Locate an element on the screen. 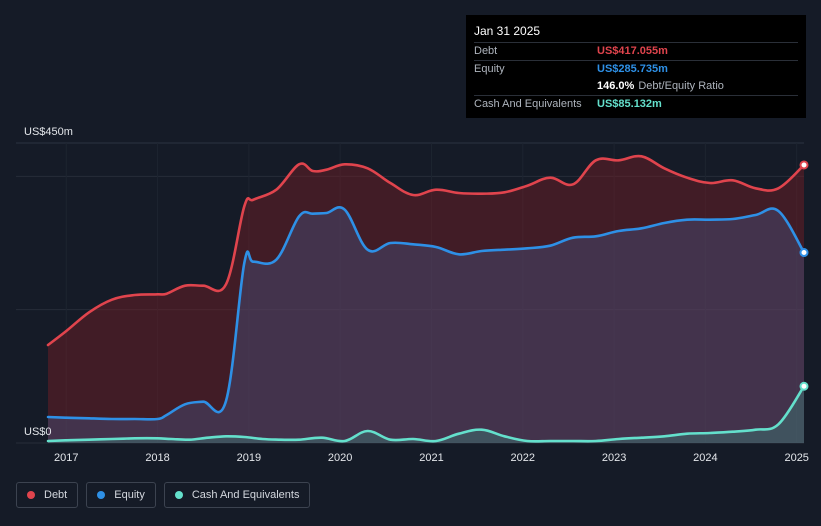 The image size is (821, 526). cash-area is located at coordinates (426, 414).